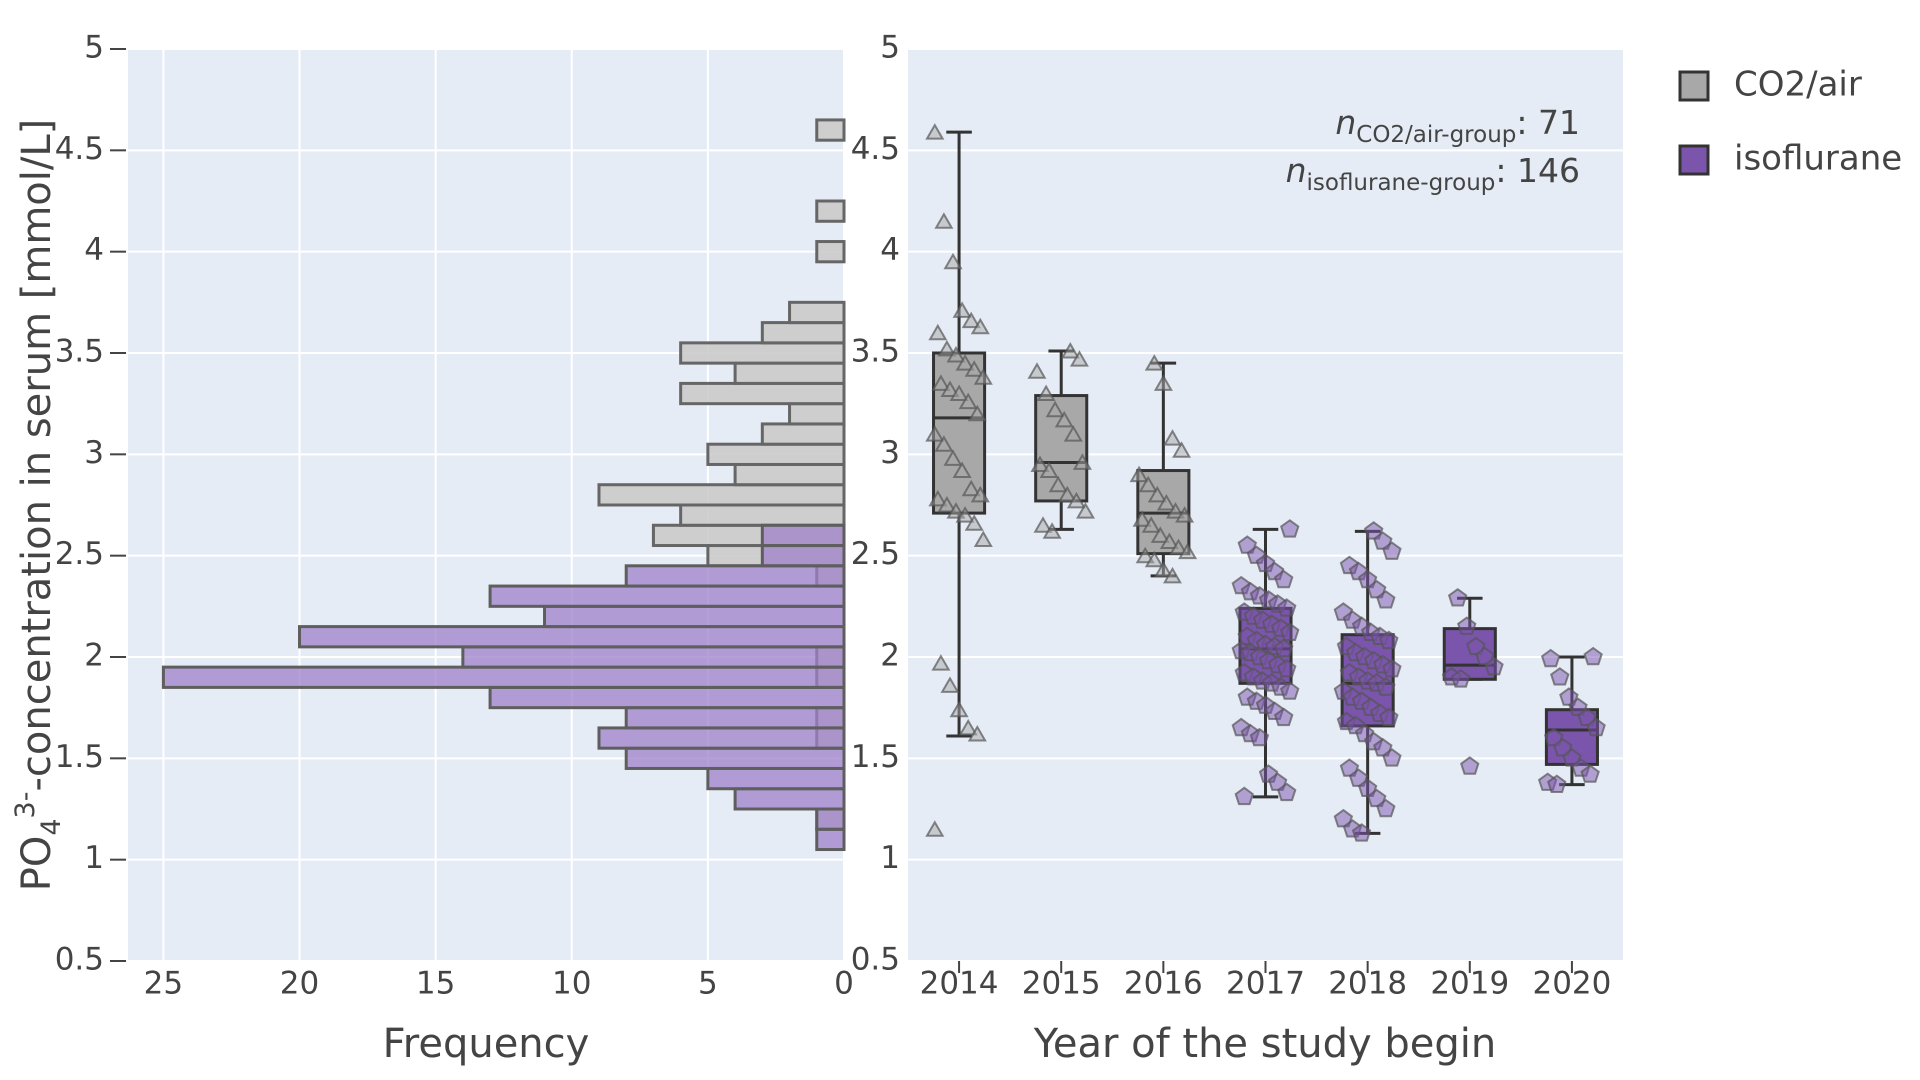  Describe the element at coordinates (890, 250) in the screenshot. I see `y-tick-label: 4` at that location.